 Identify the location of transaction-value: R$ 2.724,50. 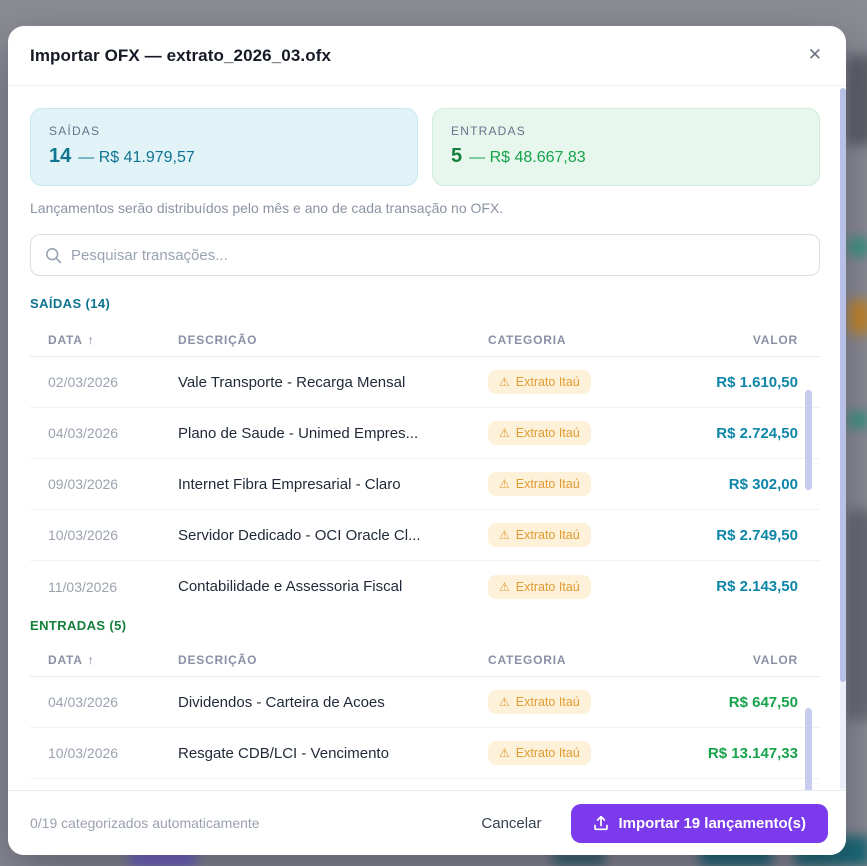
(757, 433).